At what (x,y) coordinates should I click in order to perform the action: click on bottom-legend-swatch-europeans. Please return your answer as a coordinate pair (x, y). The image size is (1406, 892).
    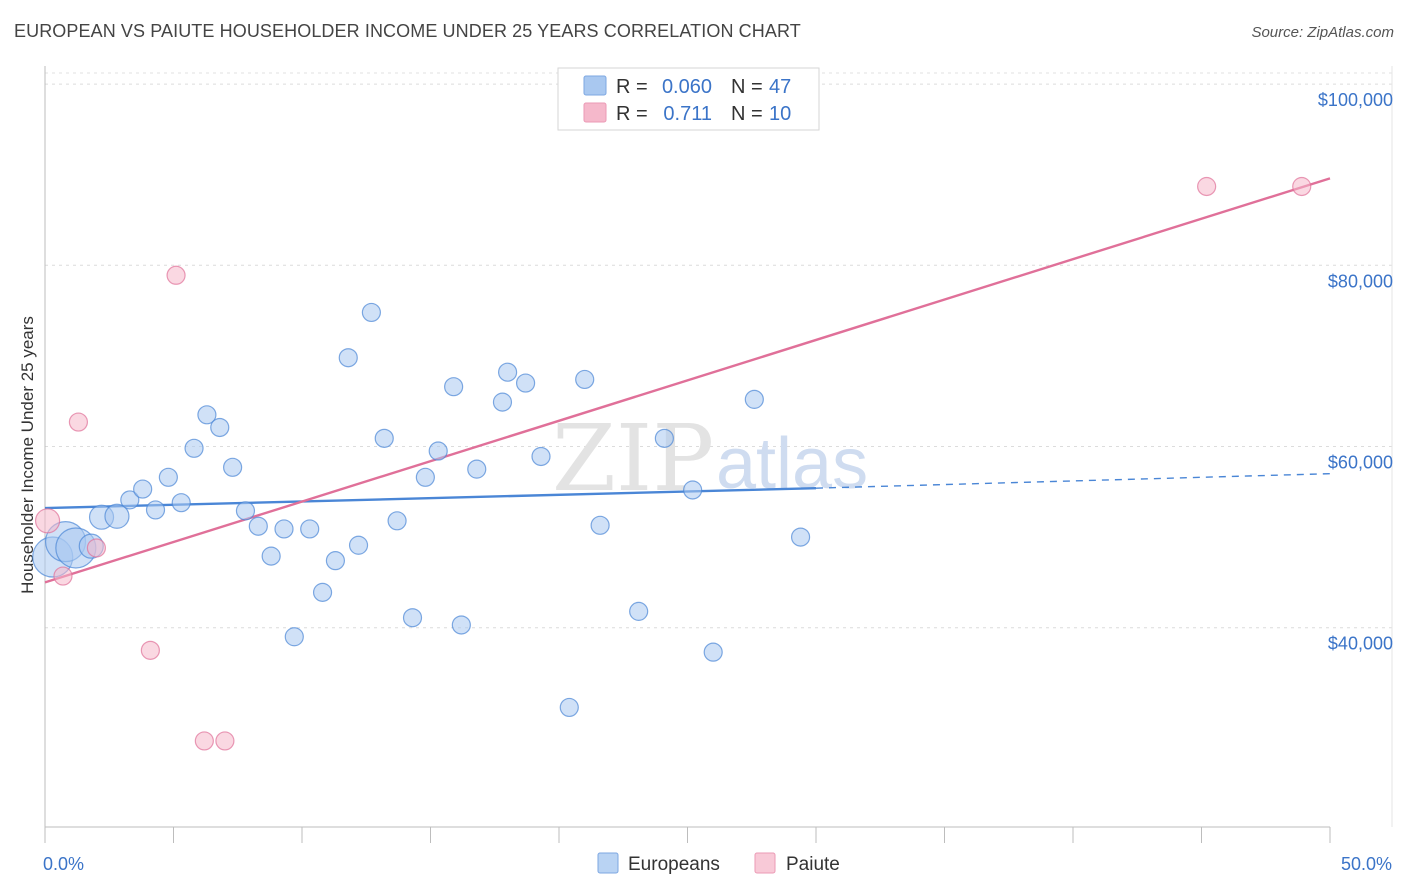
    Looking at the image, I should click on (608, 863).